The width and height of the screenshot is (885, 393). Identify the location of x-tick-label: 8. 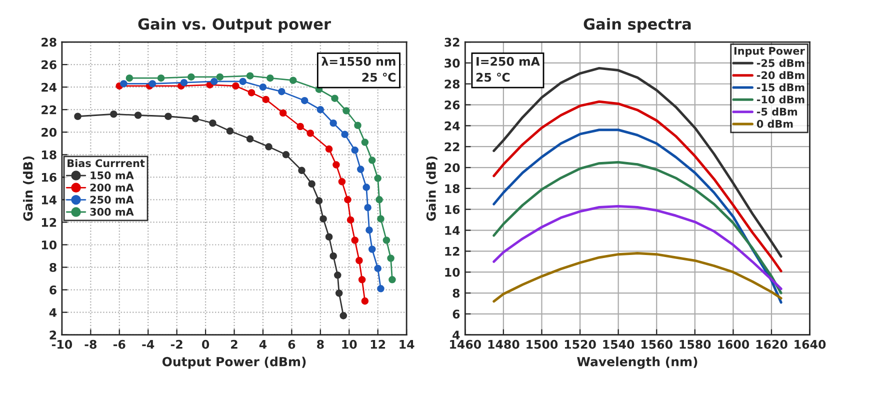
(320, 344).